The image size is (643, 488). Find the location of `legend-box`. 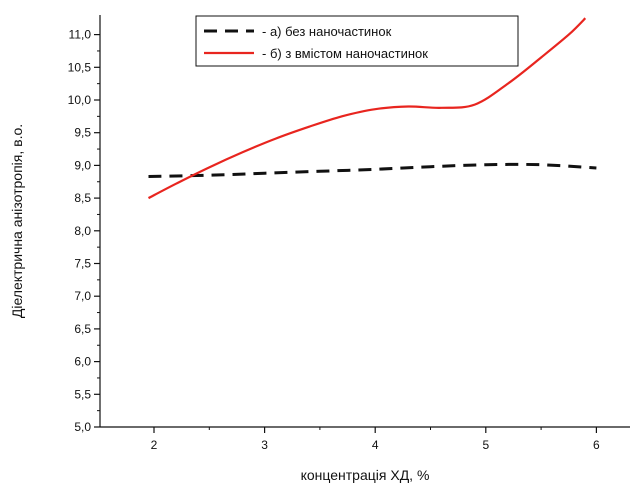

legend-box is located at coordinates (357, 41).